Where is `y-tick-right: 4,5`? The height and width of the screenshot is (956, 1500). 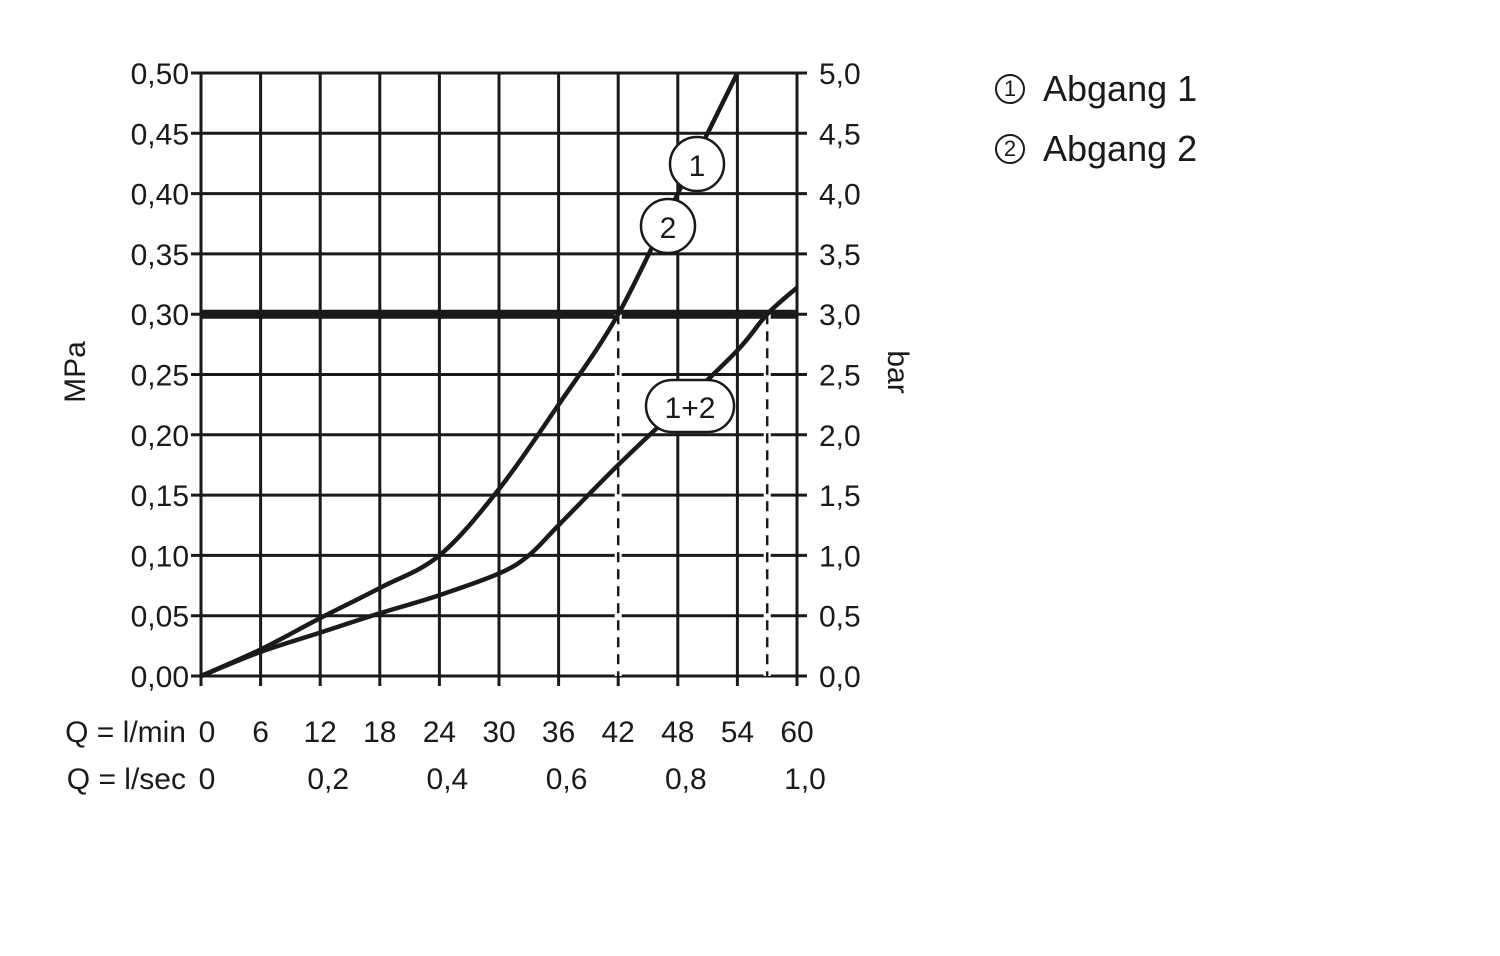 y-tick-right: 4,5 is located at coordinates (840, 134).